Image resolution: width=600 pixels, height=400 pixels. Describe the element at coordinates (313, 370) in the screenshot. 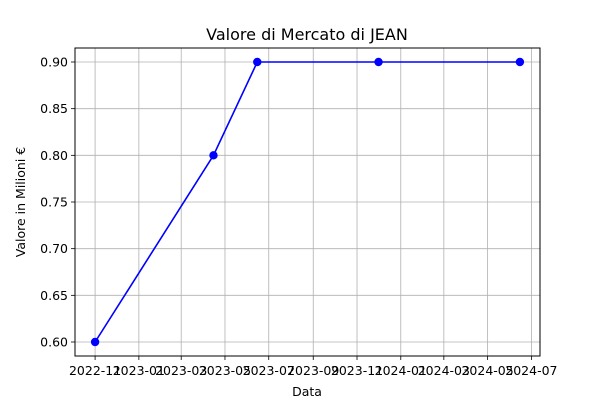

I see `x-tick-label: 2023-09` at that location.